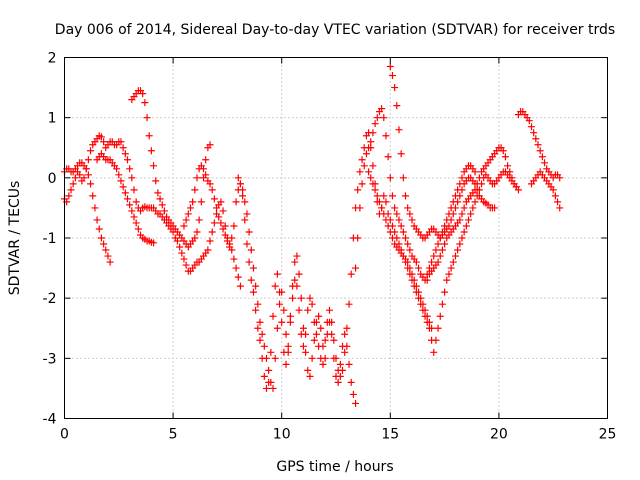  What do you see at coordinates (50, 299) in the screenshot?
I see `y-tick-label: -2` at bounding box center [50, 299].